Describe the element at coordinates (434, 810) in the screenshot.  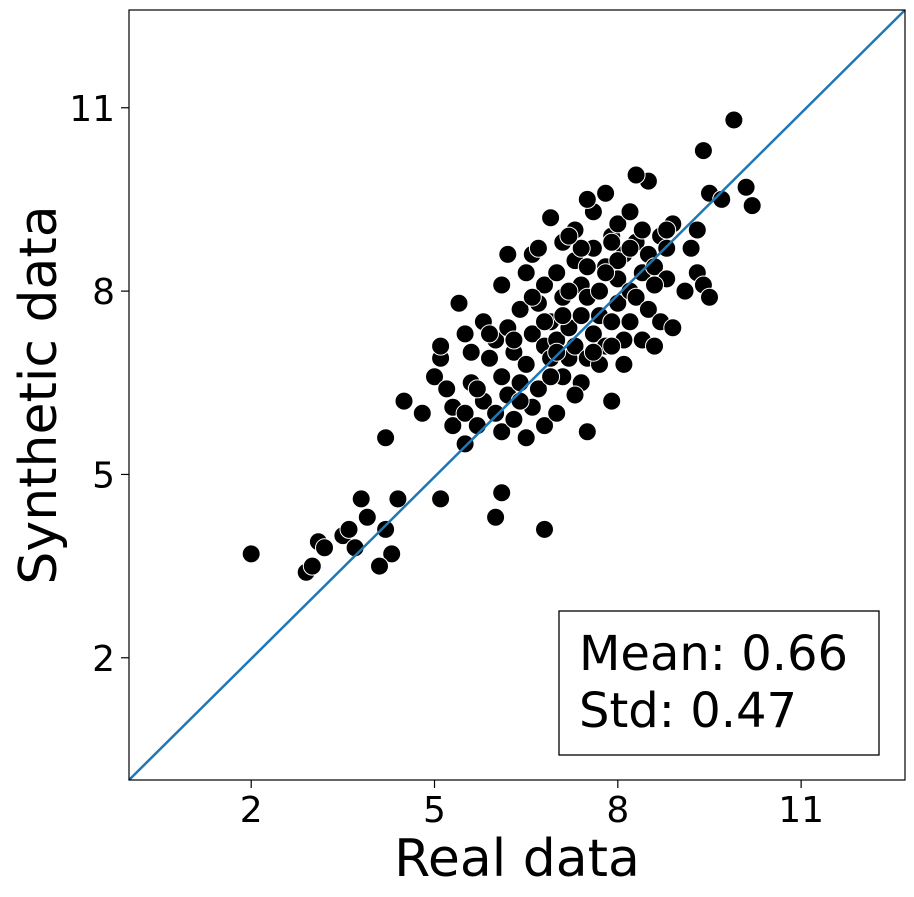
I see `x-tick-label: 5` at that location.